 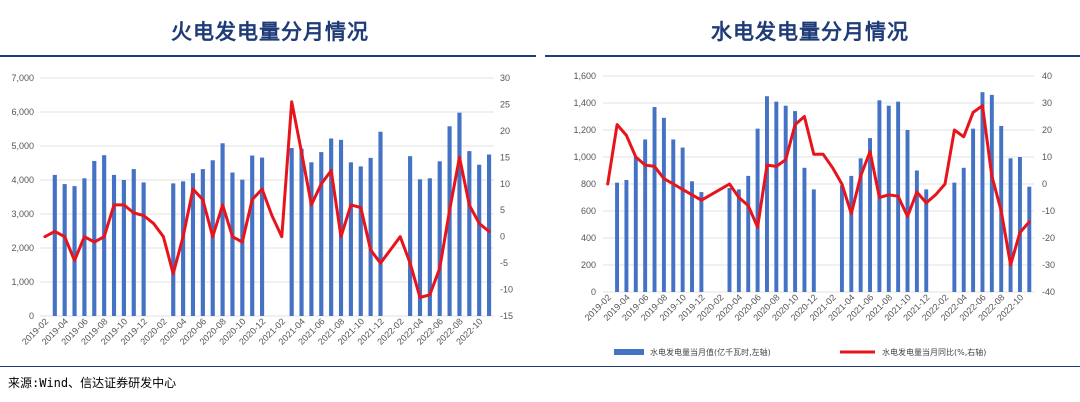 What do you see at coordinates (22, 112) in the screenshot?
I see `y-left-tick-label: 6,000` at bounding box center [22, 112].